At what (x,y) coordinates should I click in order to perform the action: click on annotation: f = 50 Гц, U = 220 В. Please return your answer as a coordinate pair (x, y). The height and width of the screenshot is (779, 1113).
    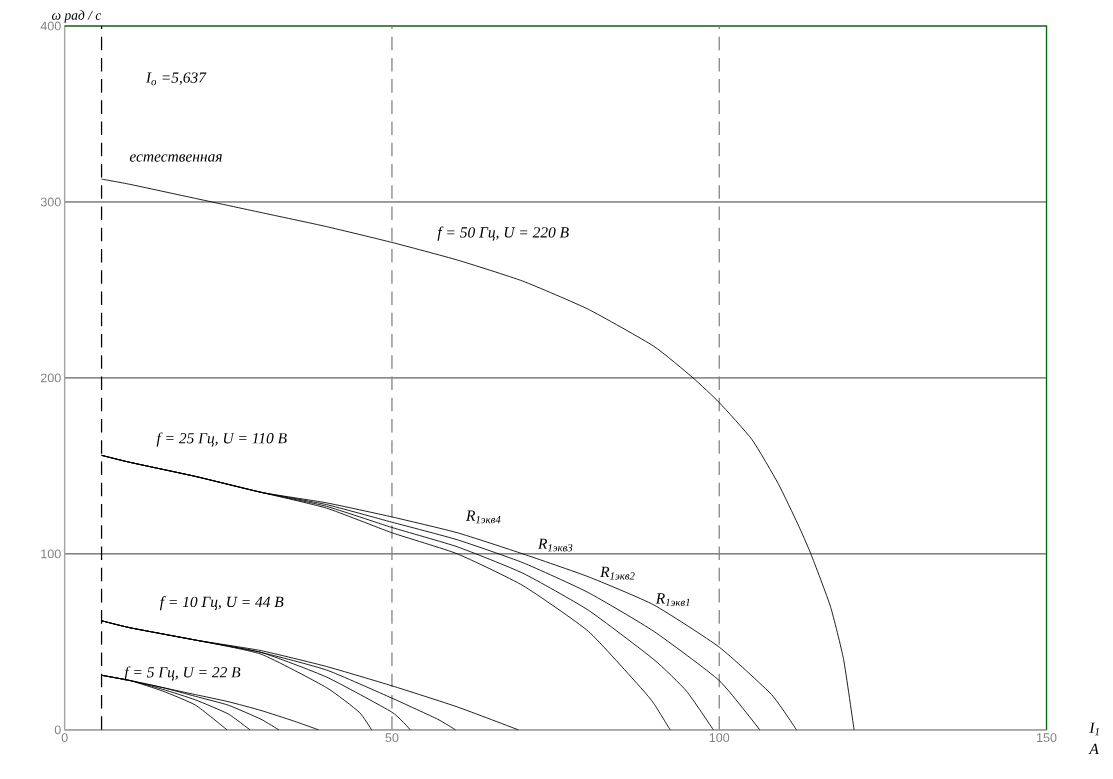
    Looking at the image, I should click on (503, 233).